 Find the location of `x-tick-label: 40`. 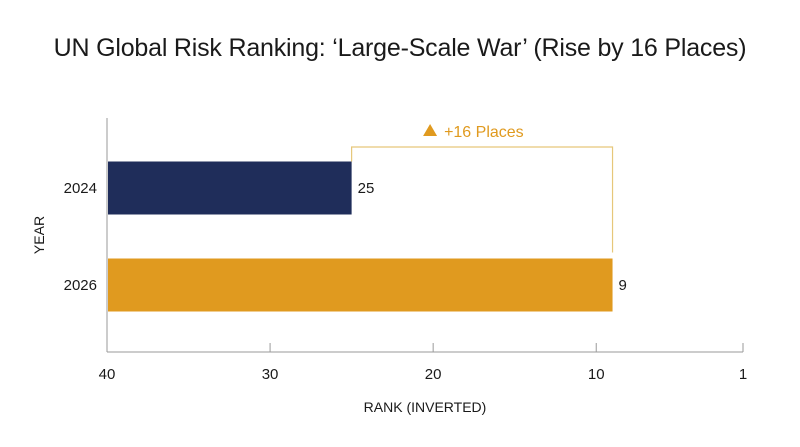

x-tick-label: 40 is located at coordinates (107, 374).